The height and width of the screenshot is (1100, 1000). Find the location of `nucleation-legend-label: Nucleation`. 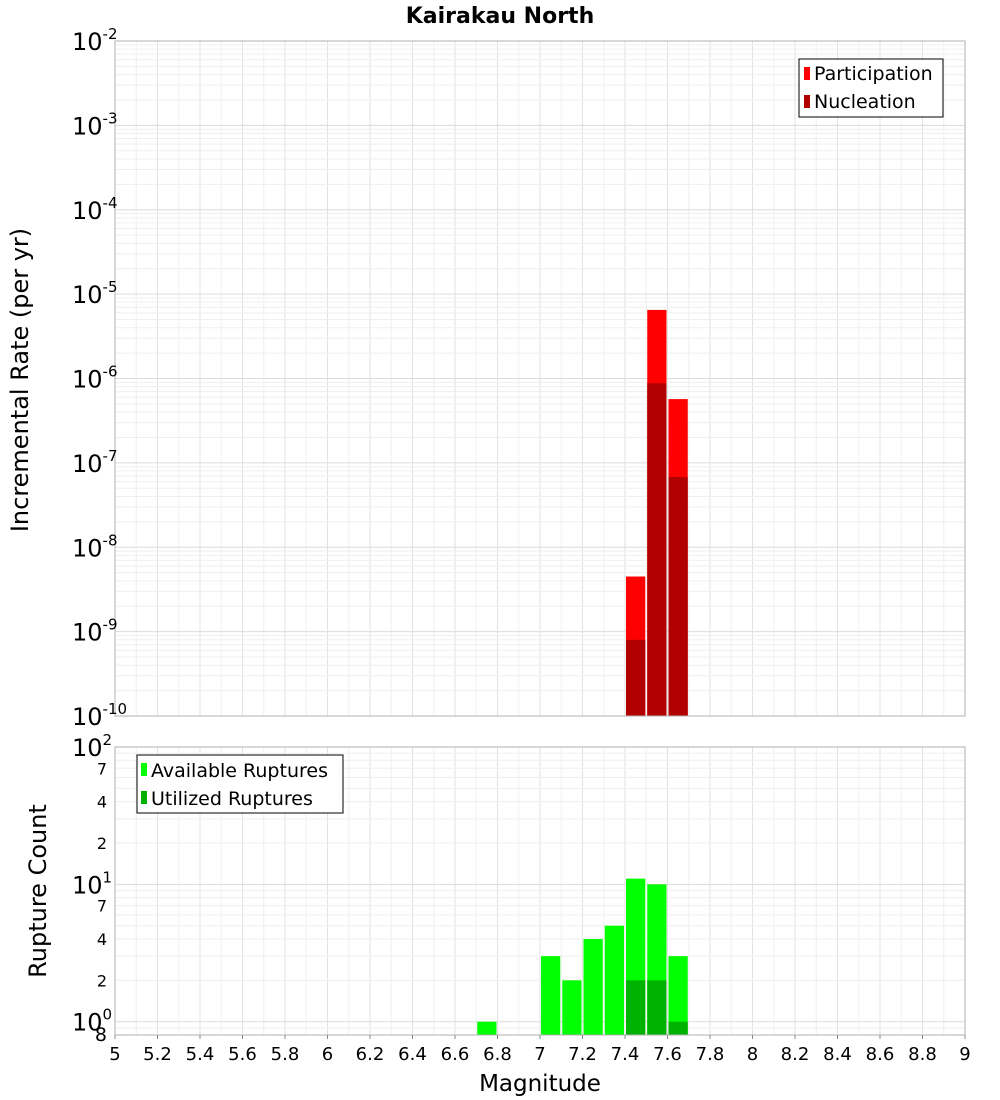

nucleation-legend-label: Nucleation is located at coordinates (865, 102).